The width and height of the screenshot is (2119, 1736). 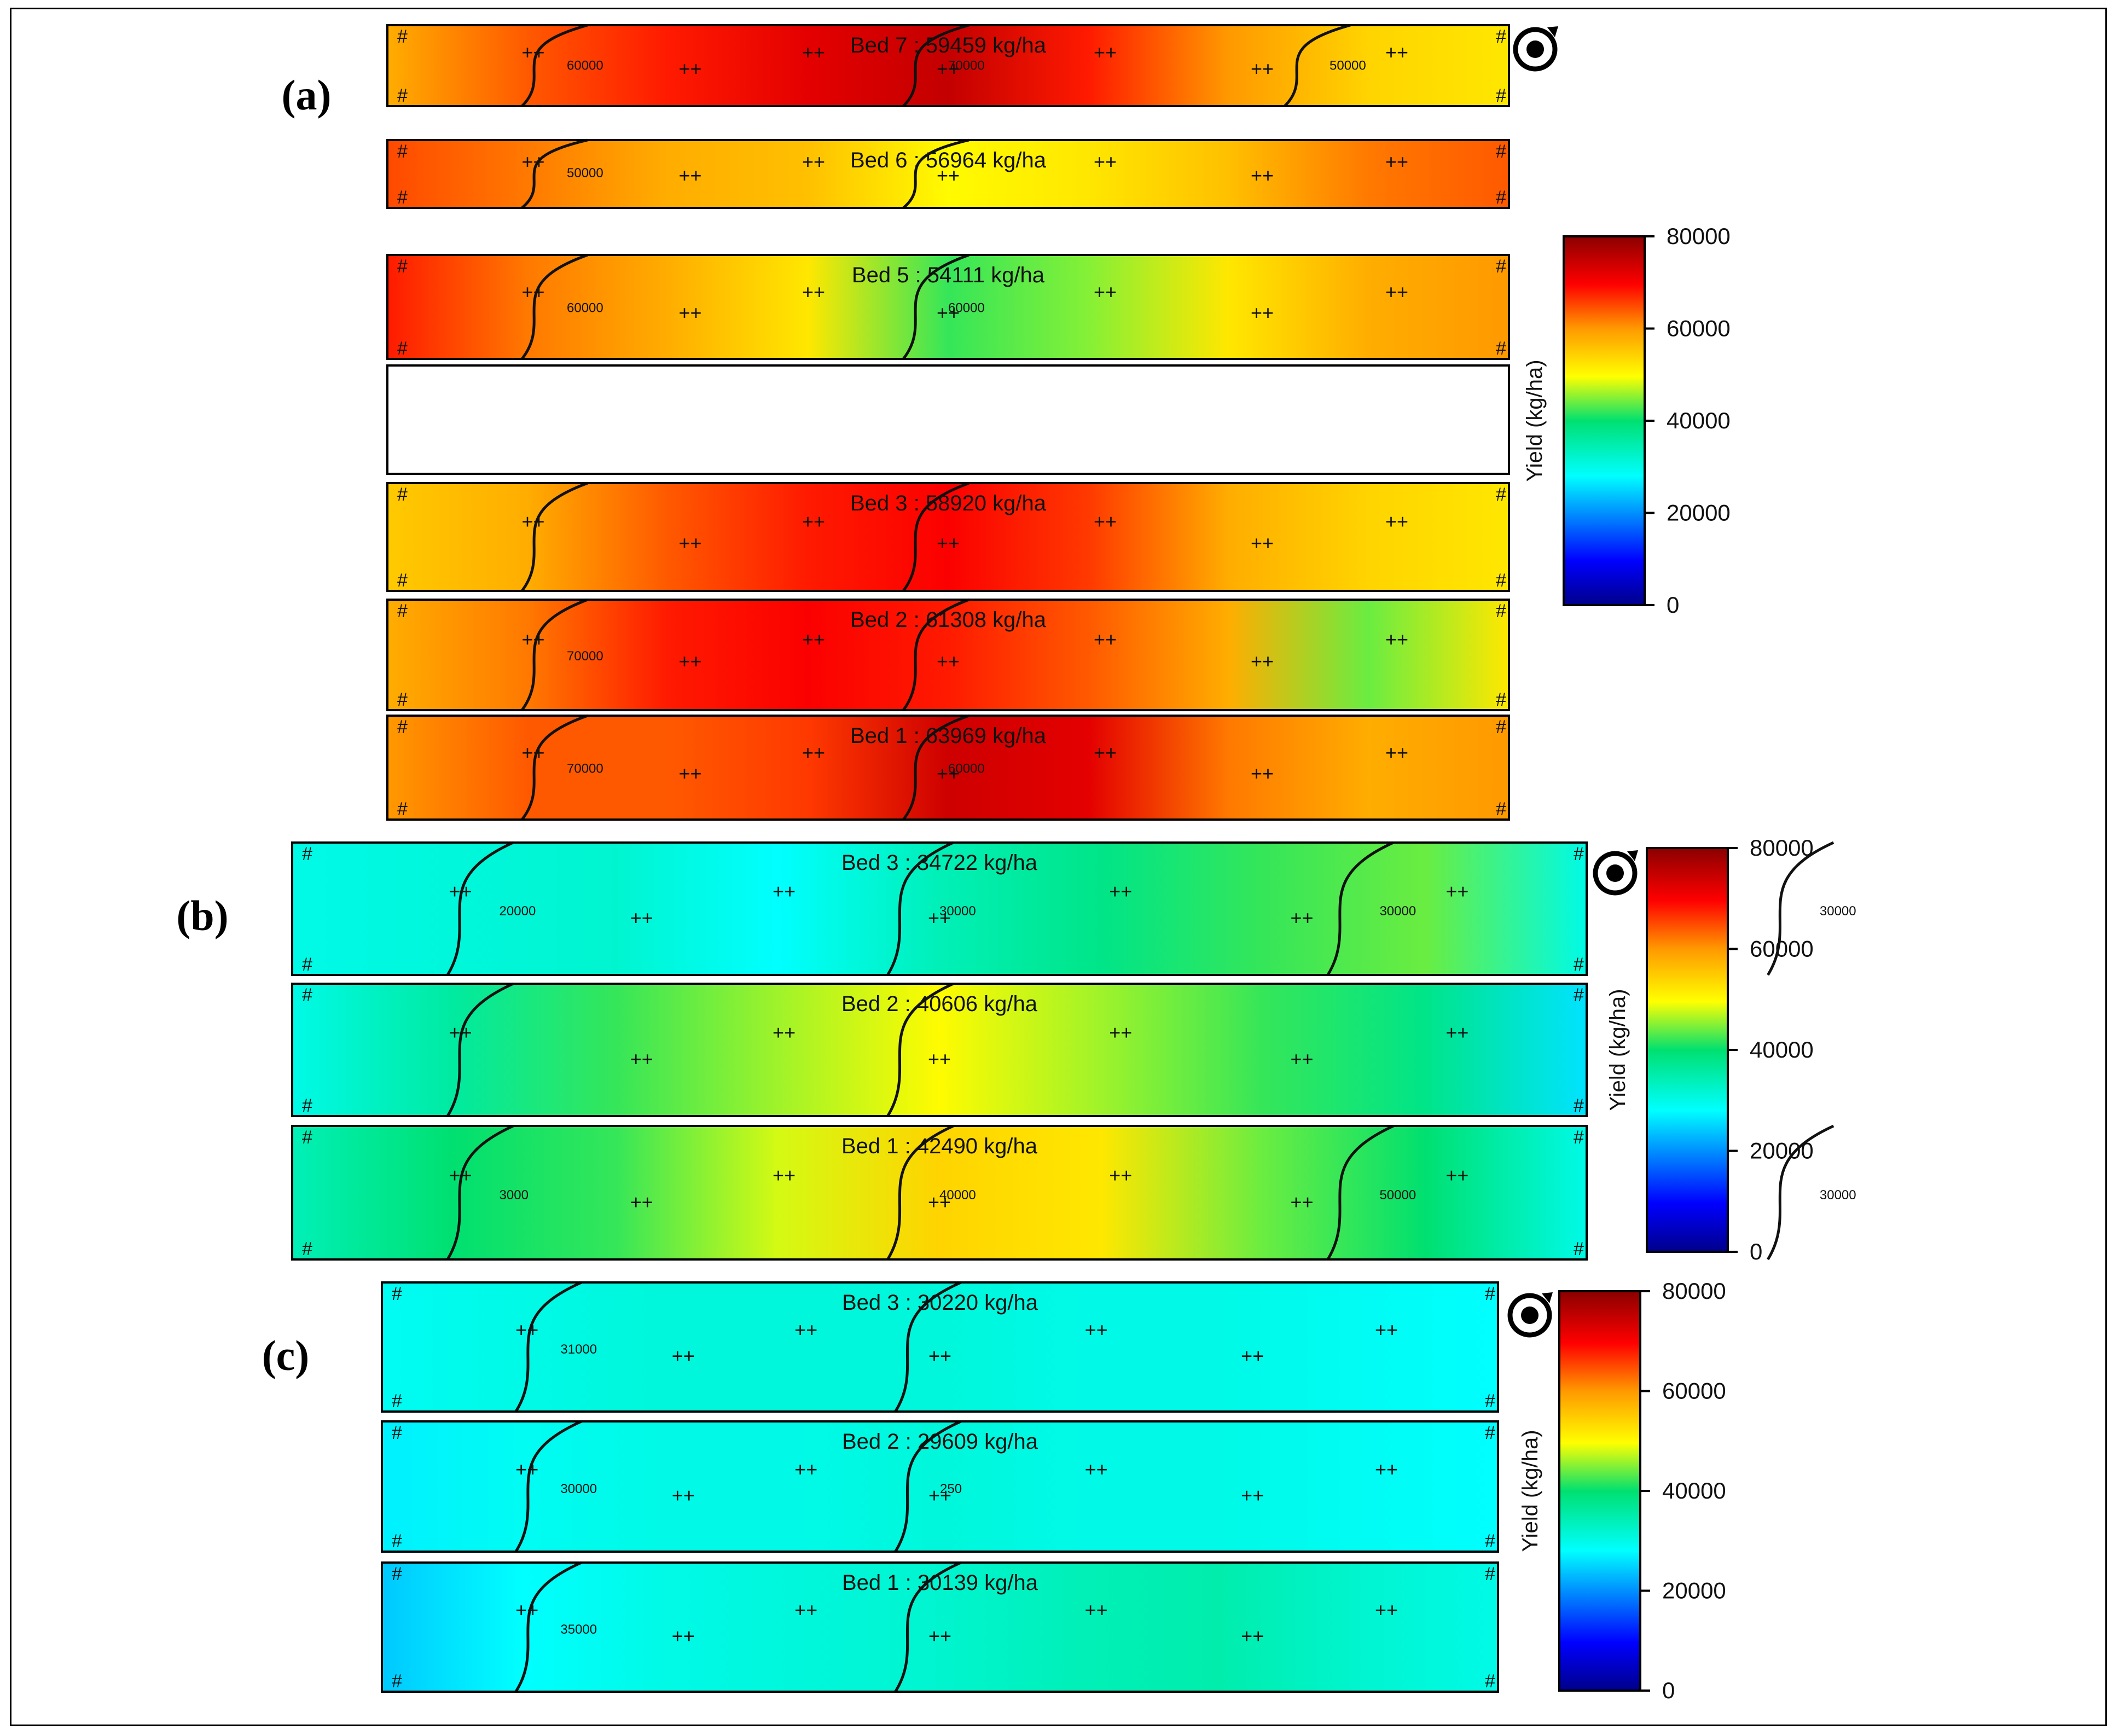 I want to click on colorbar-label: Yield (kg/ha), so click(x=1530, y=1491).